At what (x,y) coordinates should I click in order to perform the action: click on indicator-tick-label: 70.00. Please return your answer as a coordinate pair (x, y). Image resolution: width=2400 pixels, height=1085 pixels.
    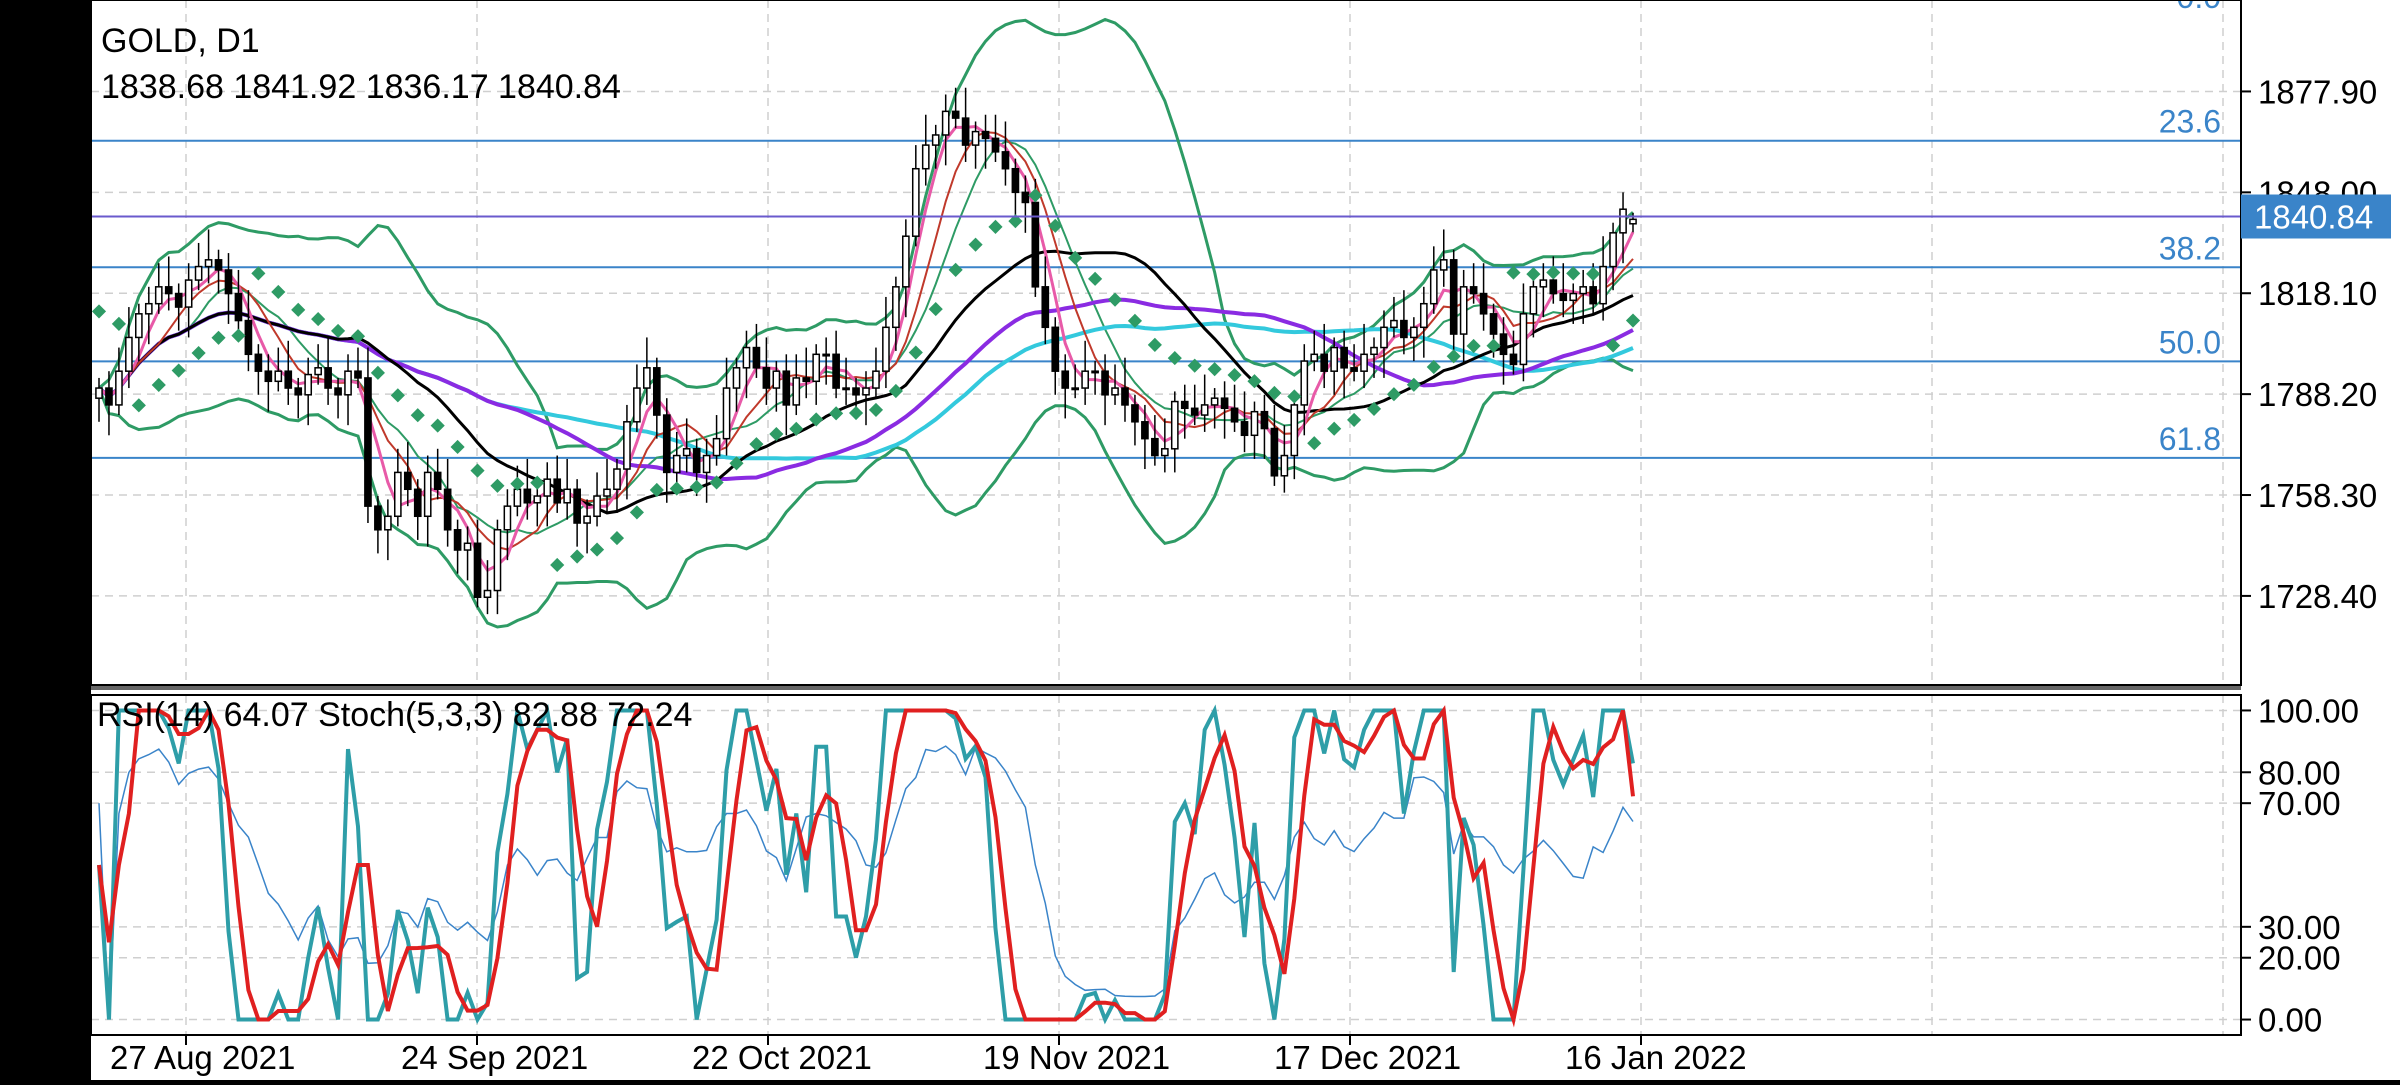
    Looking at the image, I should click on (2299, 803).